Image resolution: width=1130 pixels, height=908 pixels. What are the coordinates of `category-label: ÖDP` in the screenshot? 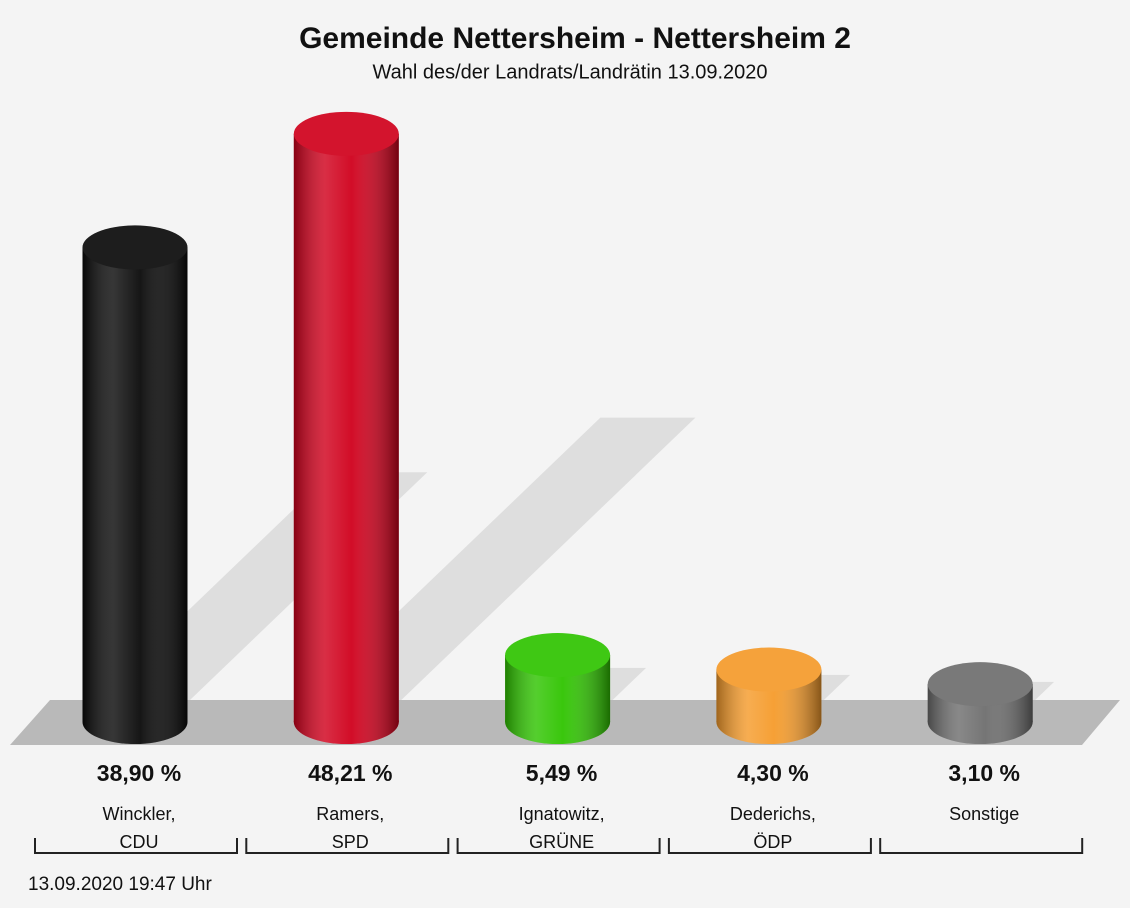 It's located at (772, 842).